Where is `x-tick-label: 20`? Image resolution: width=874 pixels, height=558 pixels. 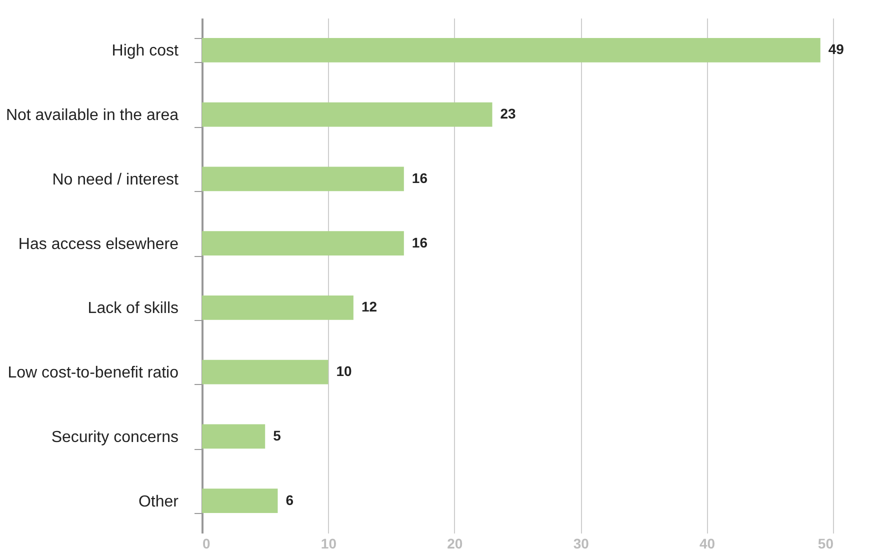 x-tick-label: 20 is located at coordinates (455, 544).